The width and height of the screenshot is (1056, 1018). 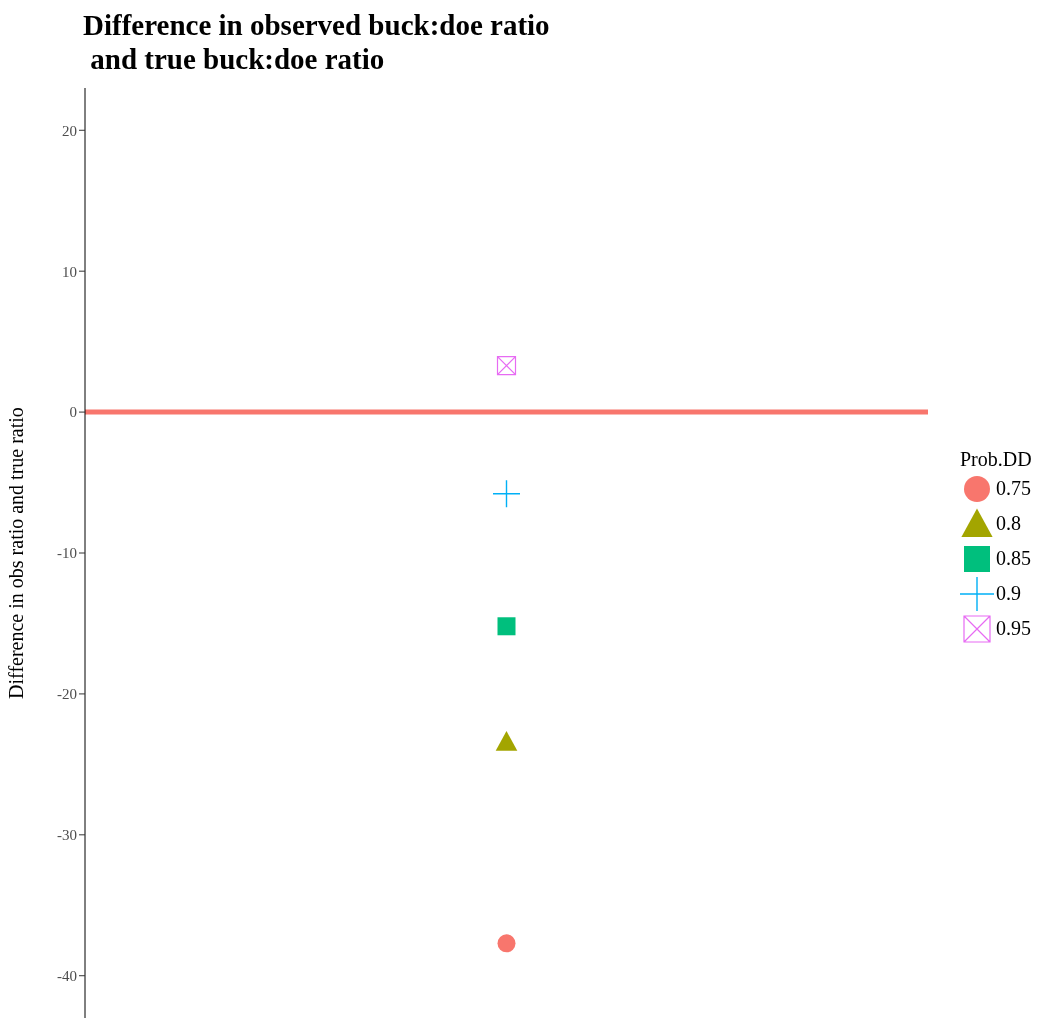 I want to click on legend-label: 0.95, so click(x=1013, y=628).